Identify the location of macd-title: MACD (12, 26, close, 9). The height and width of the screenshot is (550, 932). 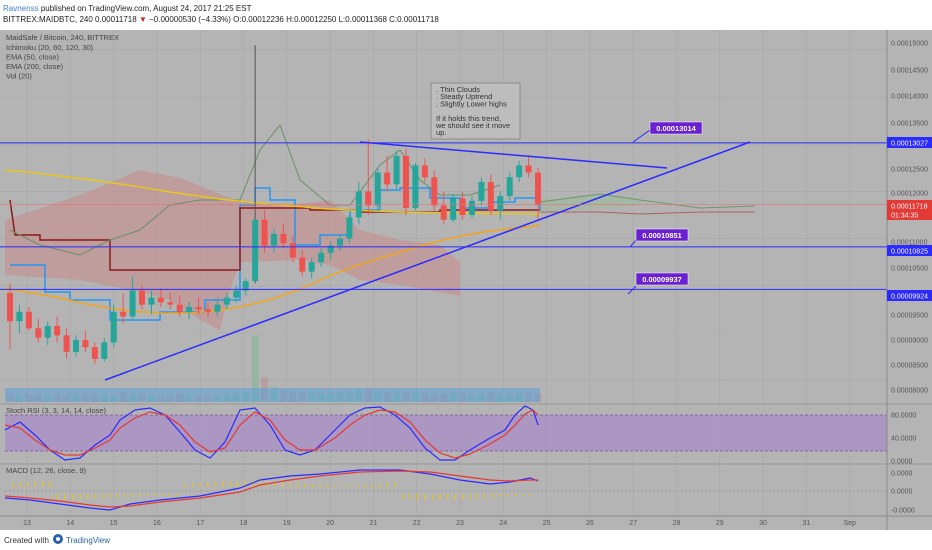
(46, 470).